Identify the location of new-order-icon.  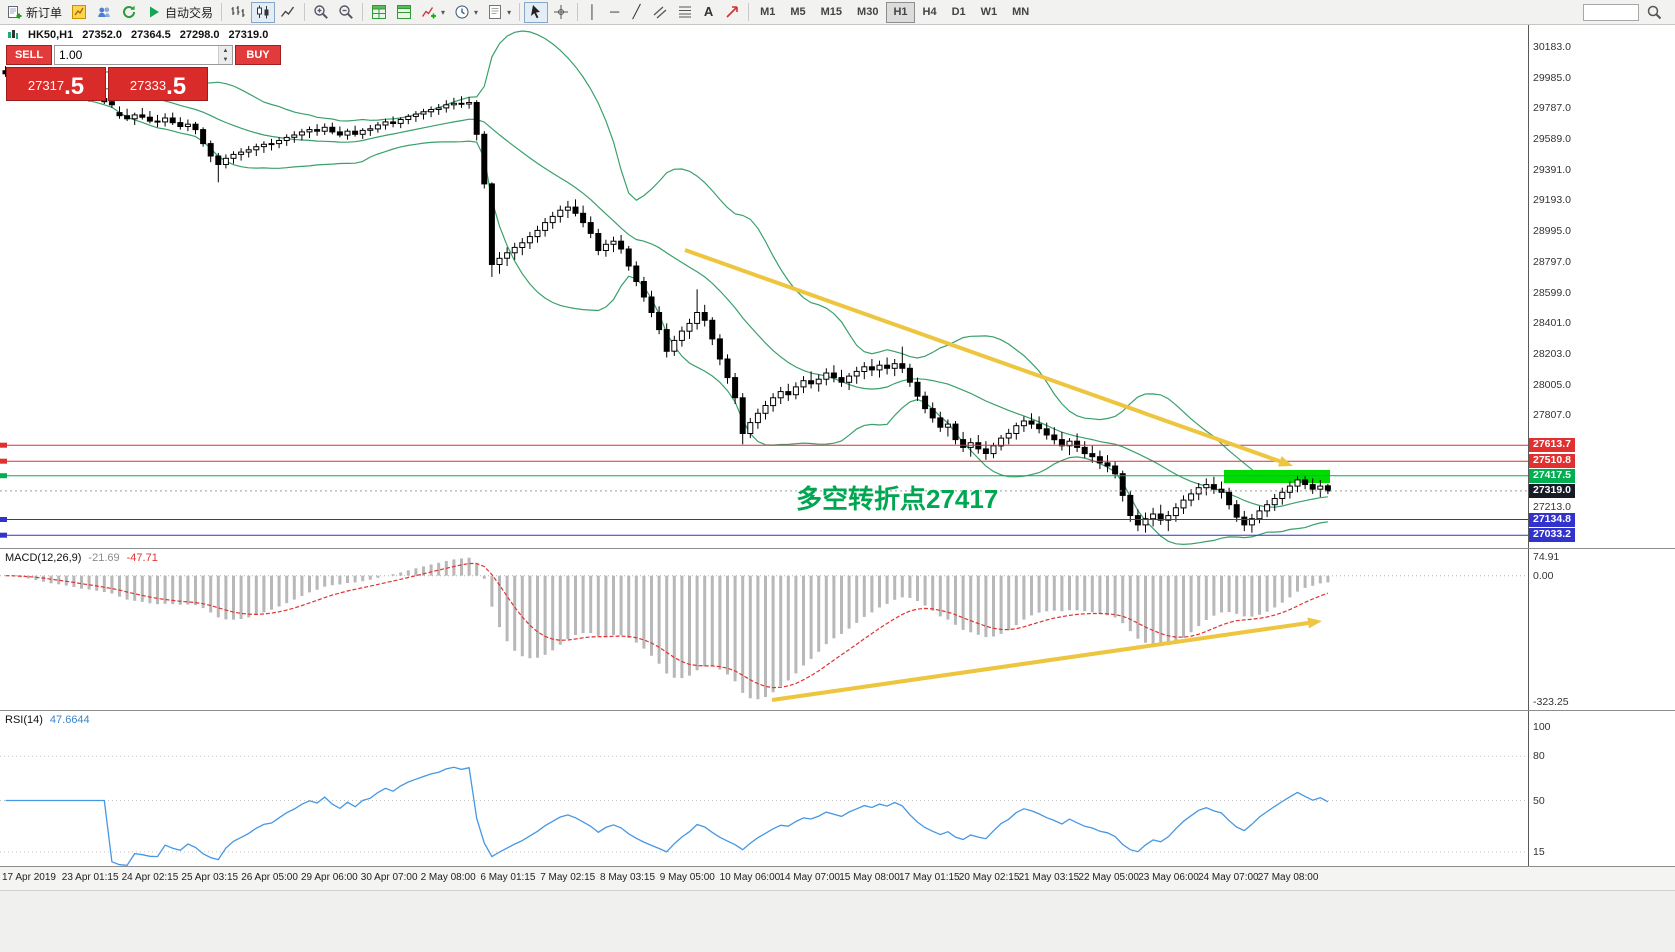
(15, 12).